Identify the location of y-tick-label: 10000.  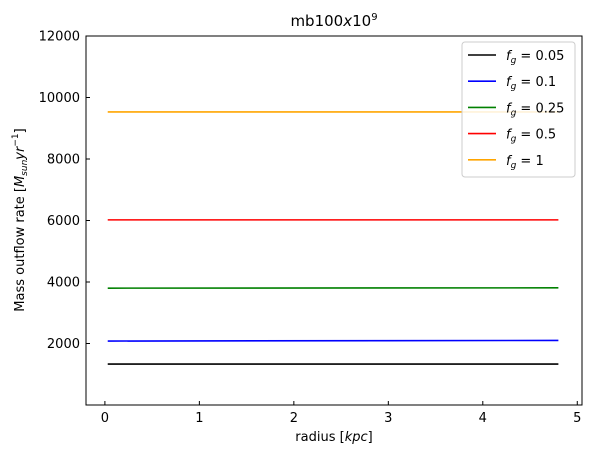
(59, 98).